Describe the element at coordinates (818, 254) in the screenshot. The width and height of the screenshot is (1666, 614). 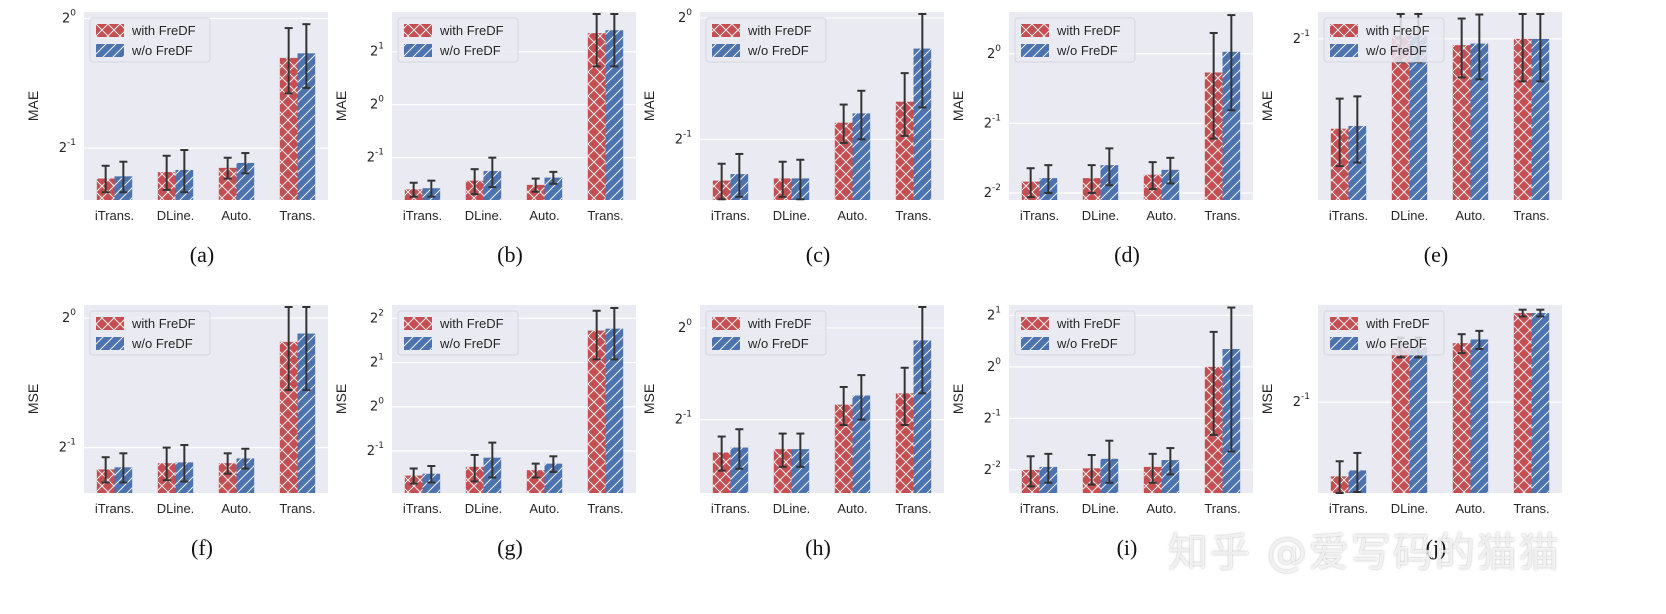
I see `panel-caption: (c)` at that location.